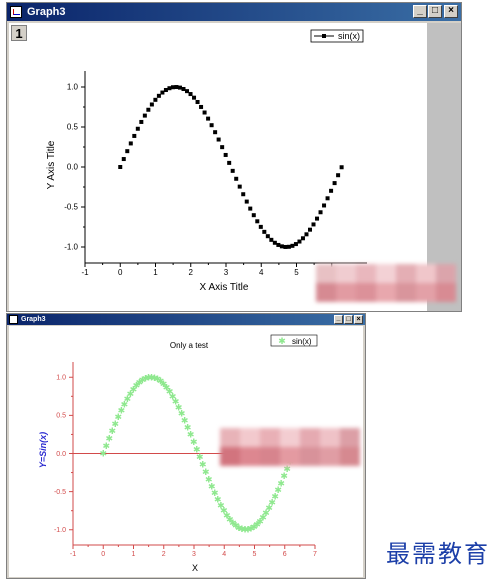 Image resolution: width=498 pixels, height=583 pixels. What do you see at coordinates (444, 167) in the screenshot?
I see `vertical-scrollbar` at bounding box center [444, 167].